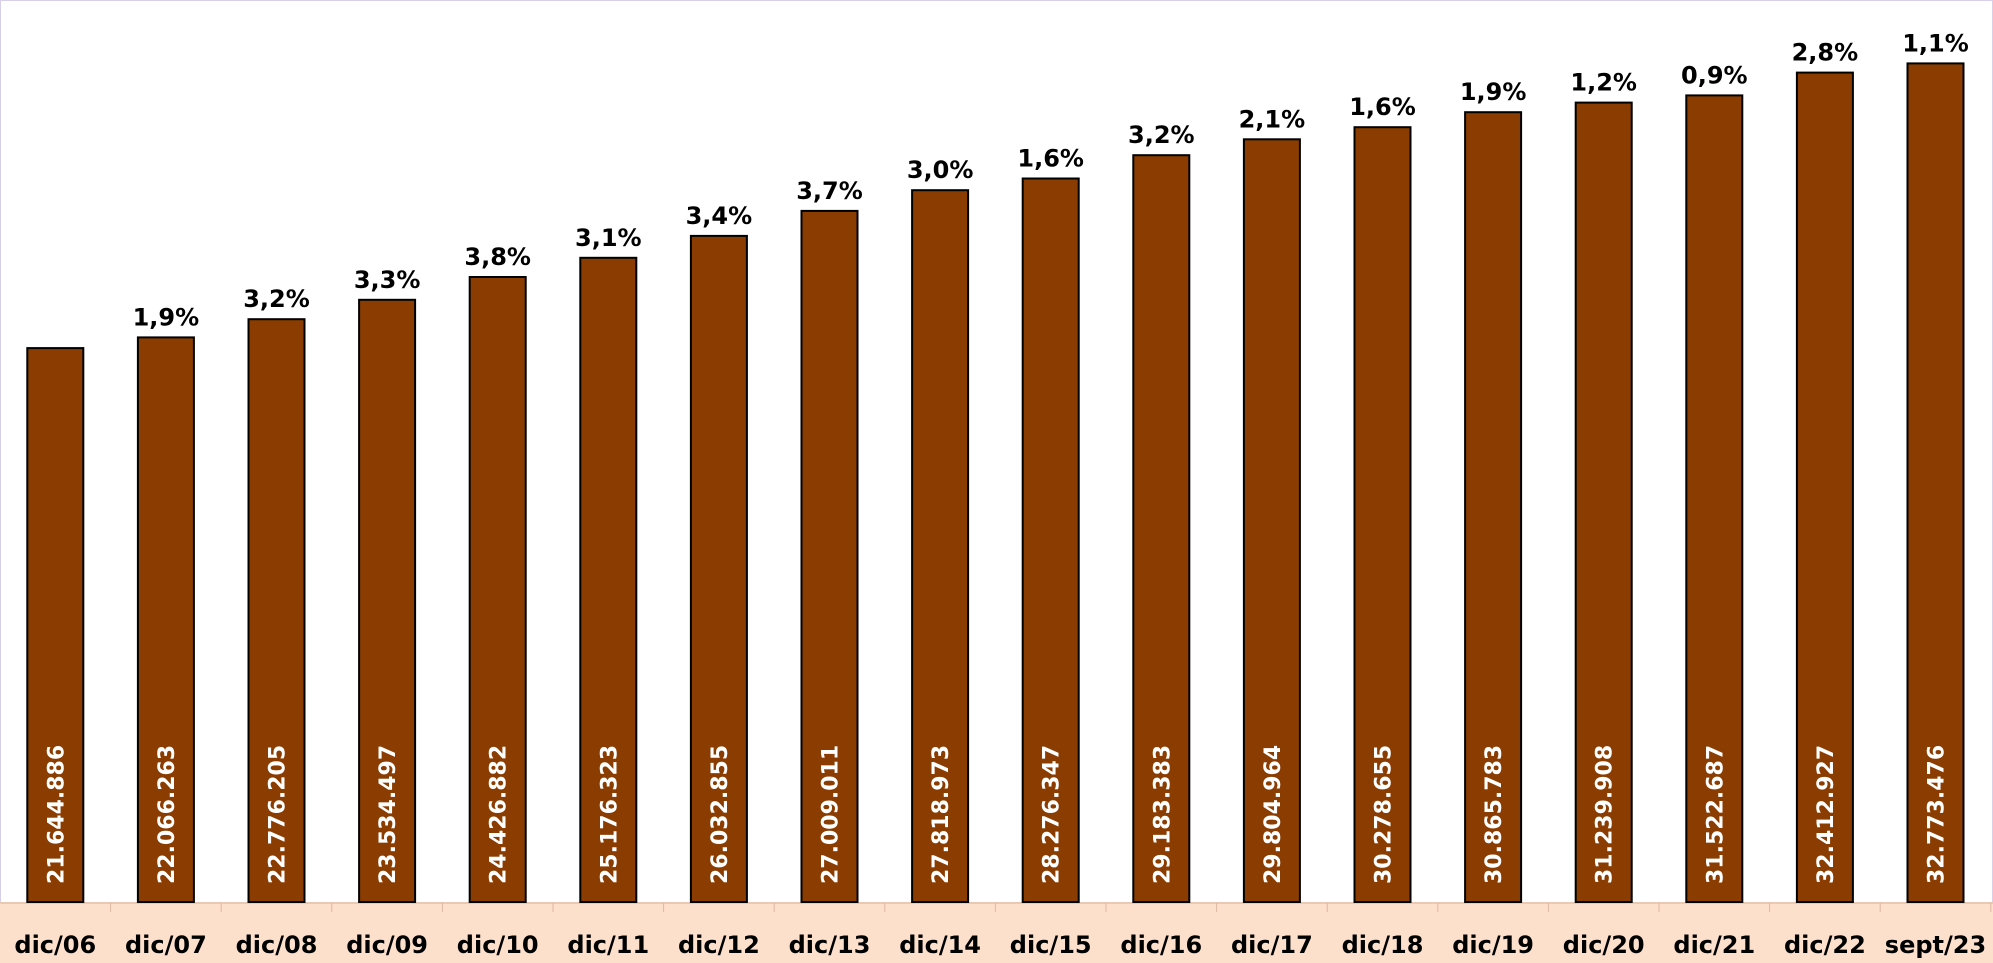 This screenshot has width=1993, height=963. I want to click on value-label: 32.412.927, so click(1826, 814).